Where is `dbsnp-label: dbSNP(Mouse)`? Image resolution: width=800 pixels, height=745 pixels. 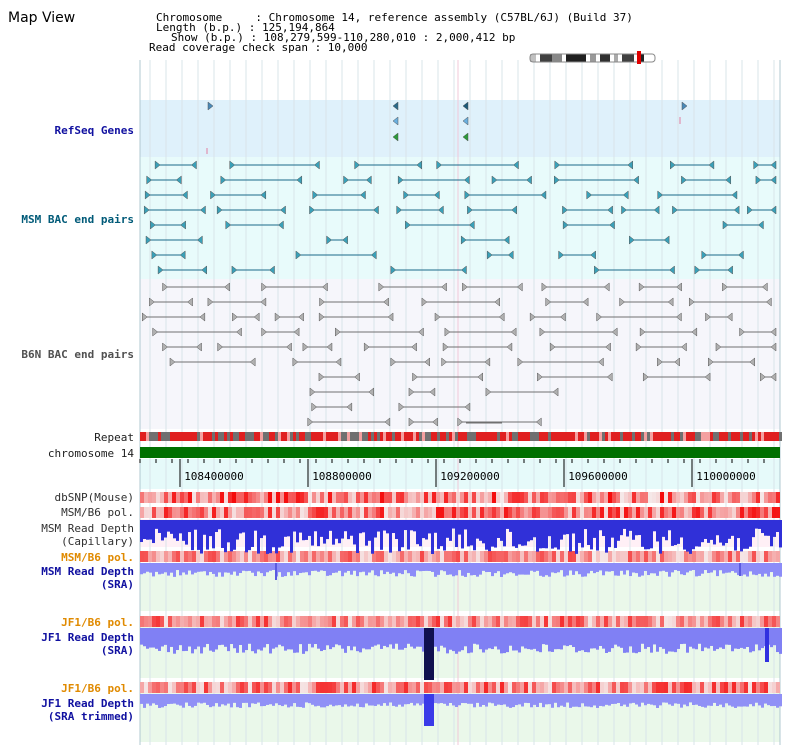
dbsnp-label: dbSNP(Mouse) is located at coordinates (94, 497).